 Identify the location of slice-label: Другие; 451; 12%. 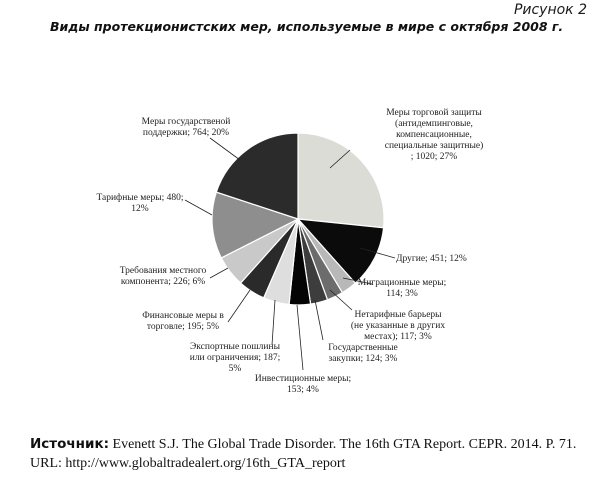
(431, 259).